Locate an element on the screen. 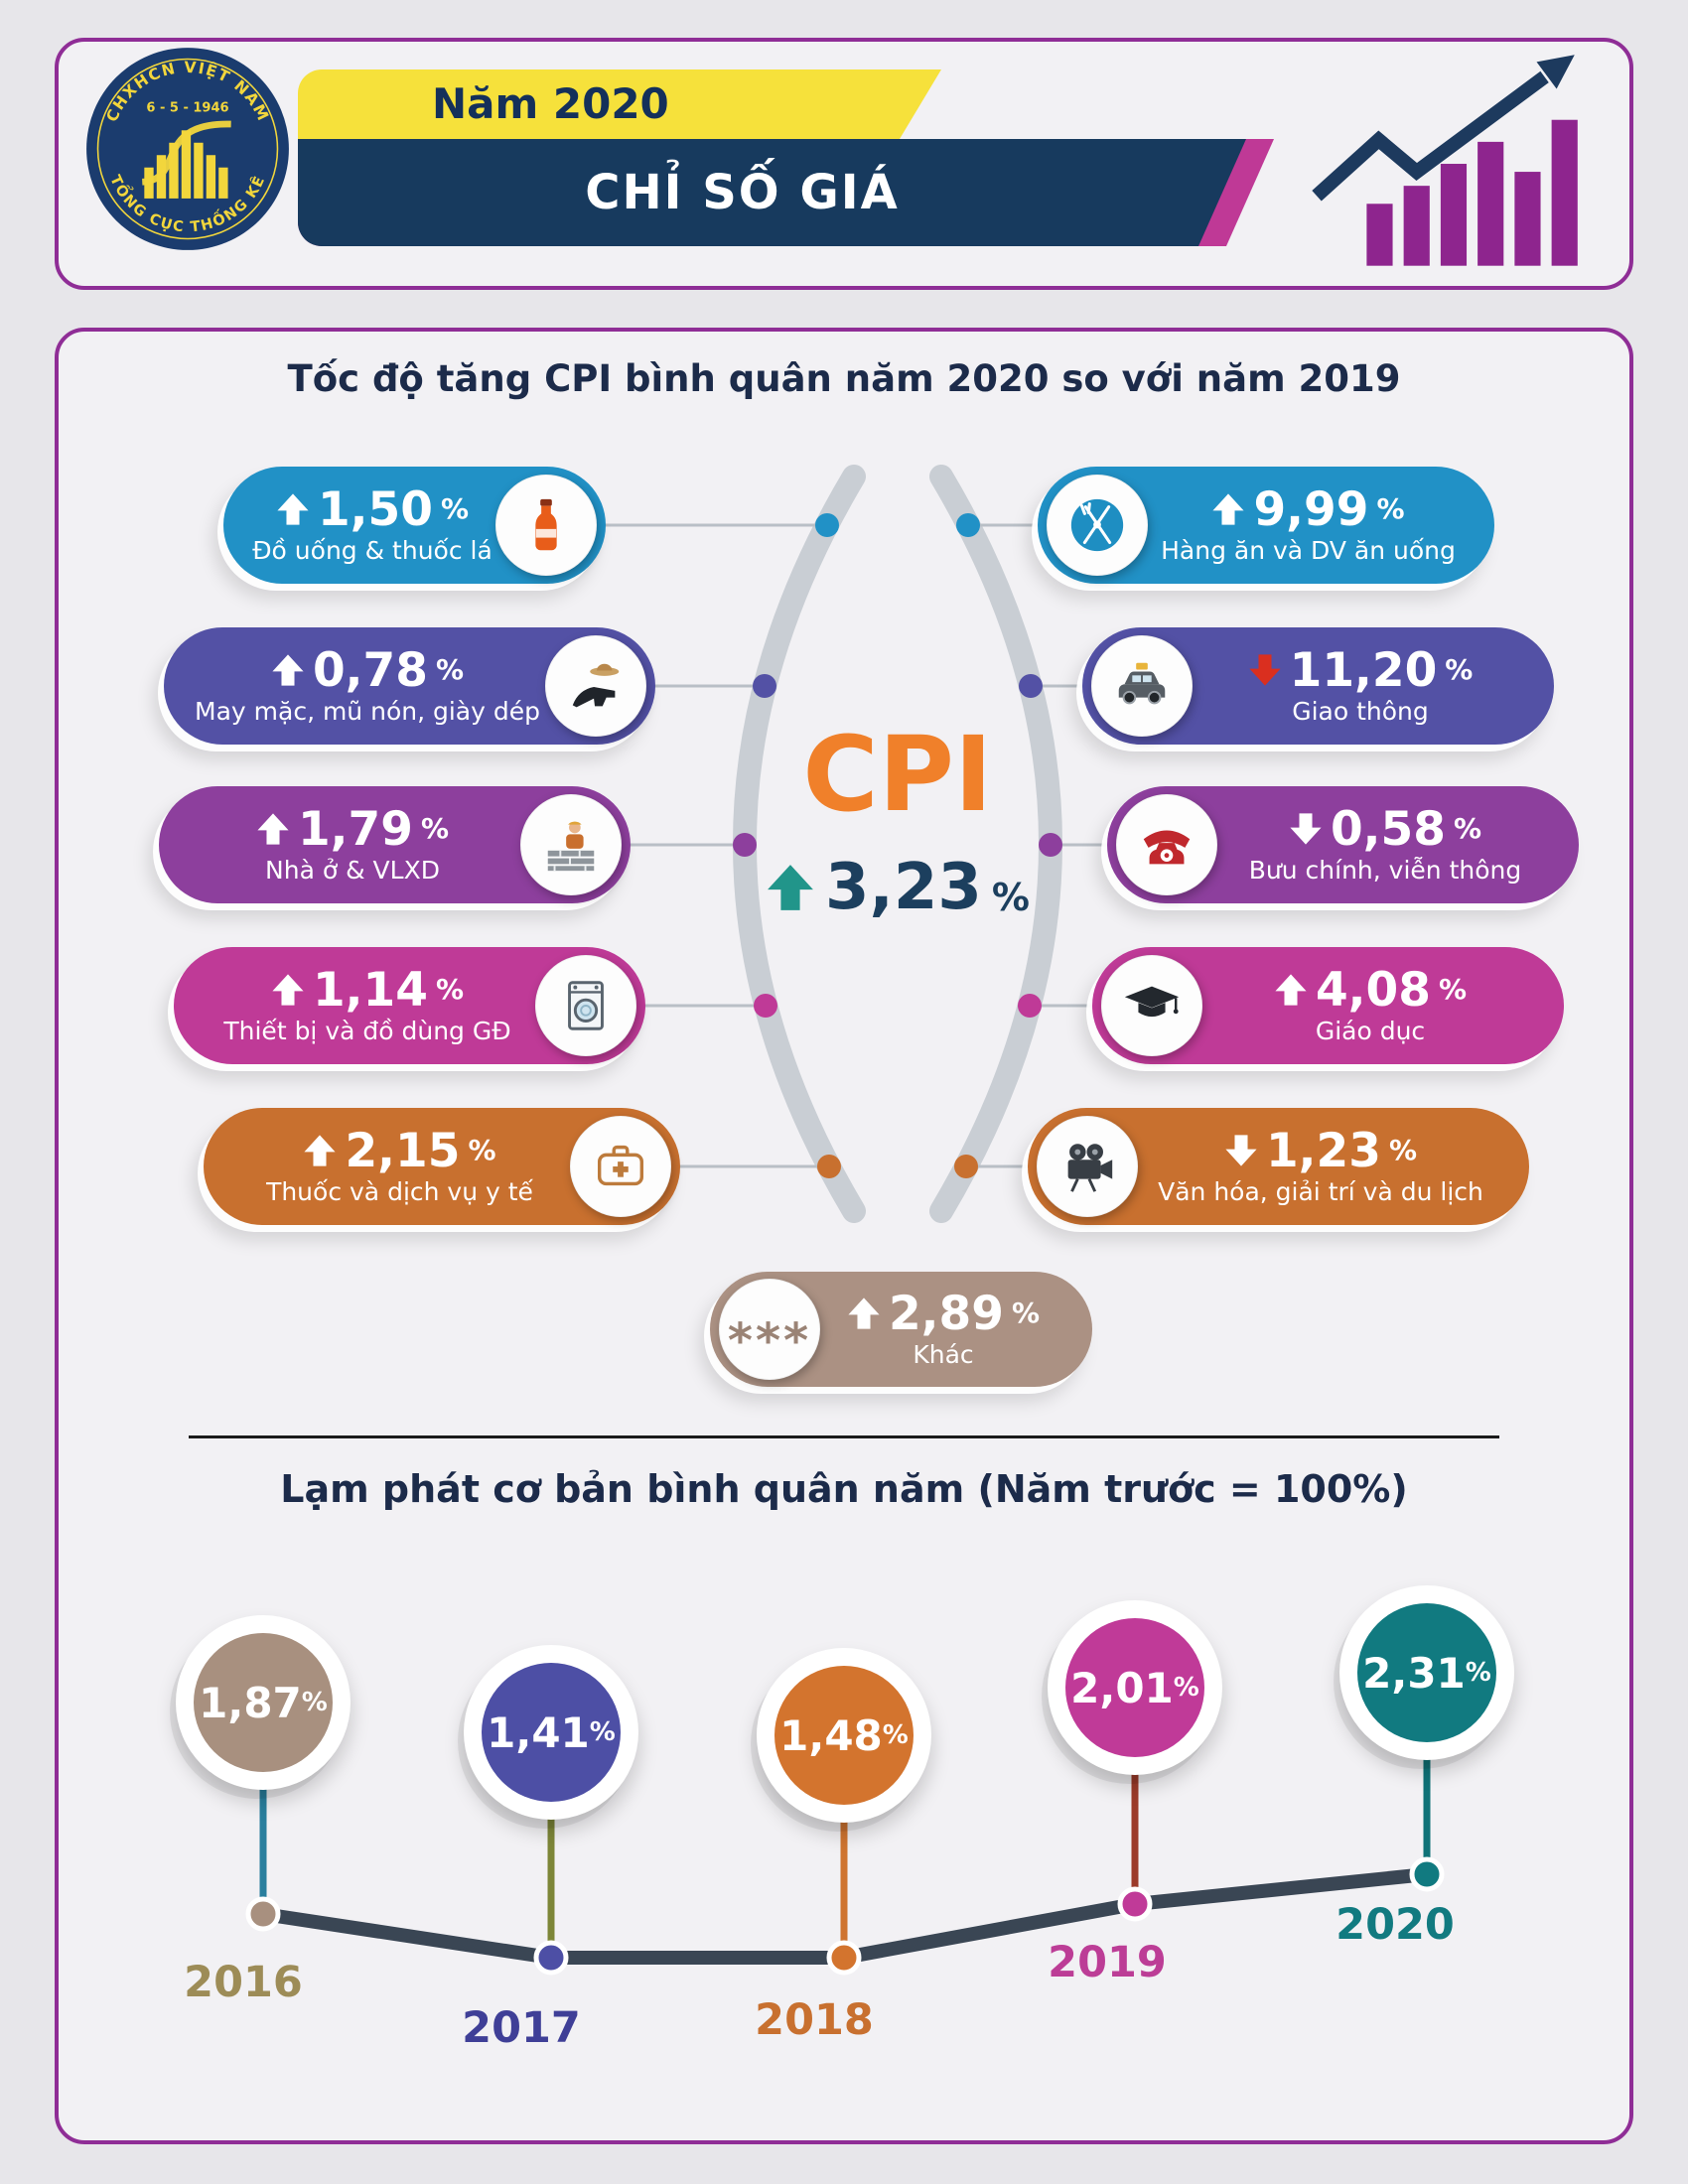  pill-text: 11,20% Giao thông is located at coordinates (1360, 686).